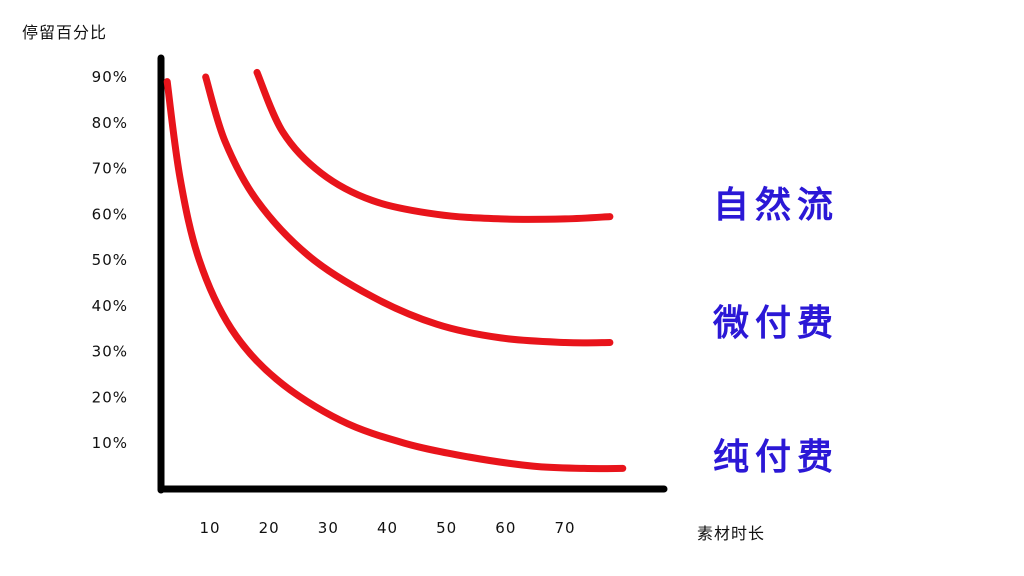  What do you see at coordinates (110, 306) in the screenshot?
I see `y-tick-label: 40%` at bounding box center [110, 306].